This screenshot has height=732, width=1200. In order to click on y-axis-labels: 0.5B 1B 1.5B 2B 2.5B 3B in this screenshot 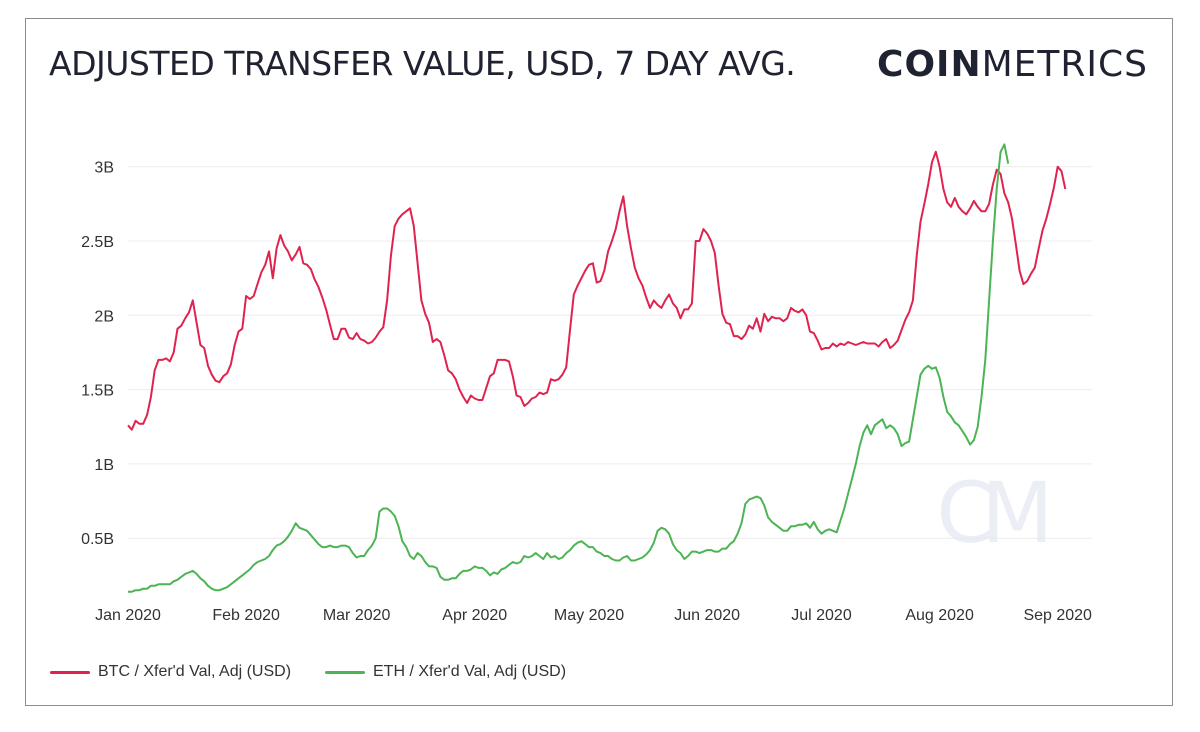, I will do `click(97, 354)`.